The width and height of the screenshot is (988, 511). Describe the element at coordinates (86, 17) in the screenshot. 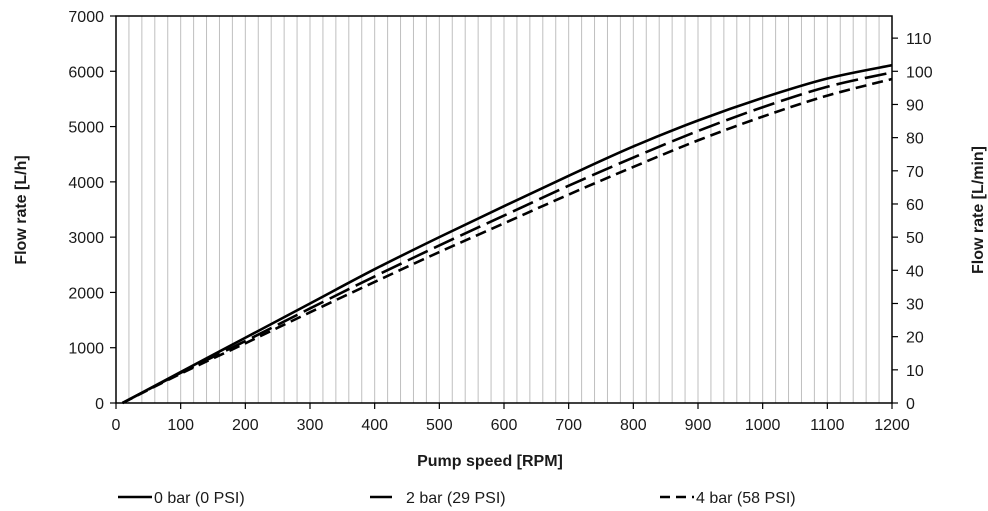

I see `y-tick-label: 7000` at that location.